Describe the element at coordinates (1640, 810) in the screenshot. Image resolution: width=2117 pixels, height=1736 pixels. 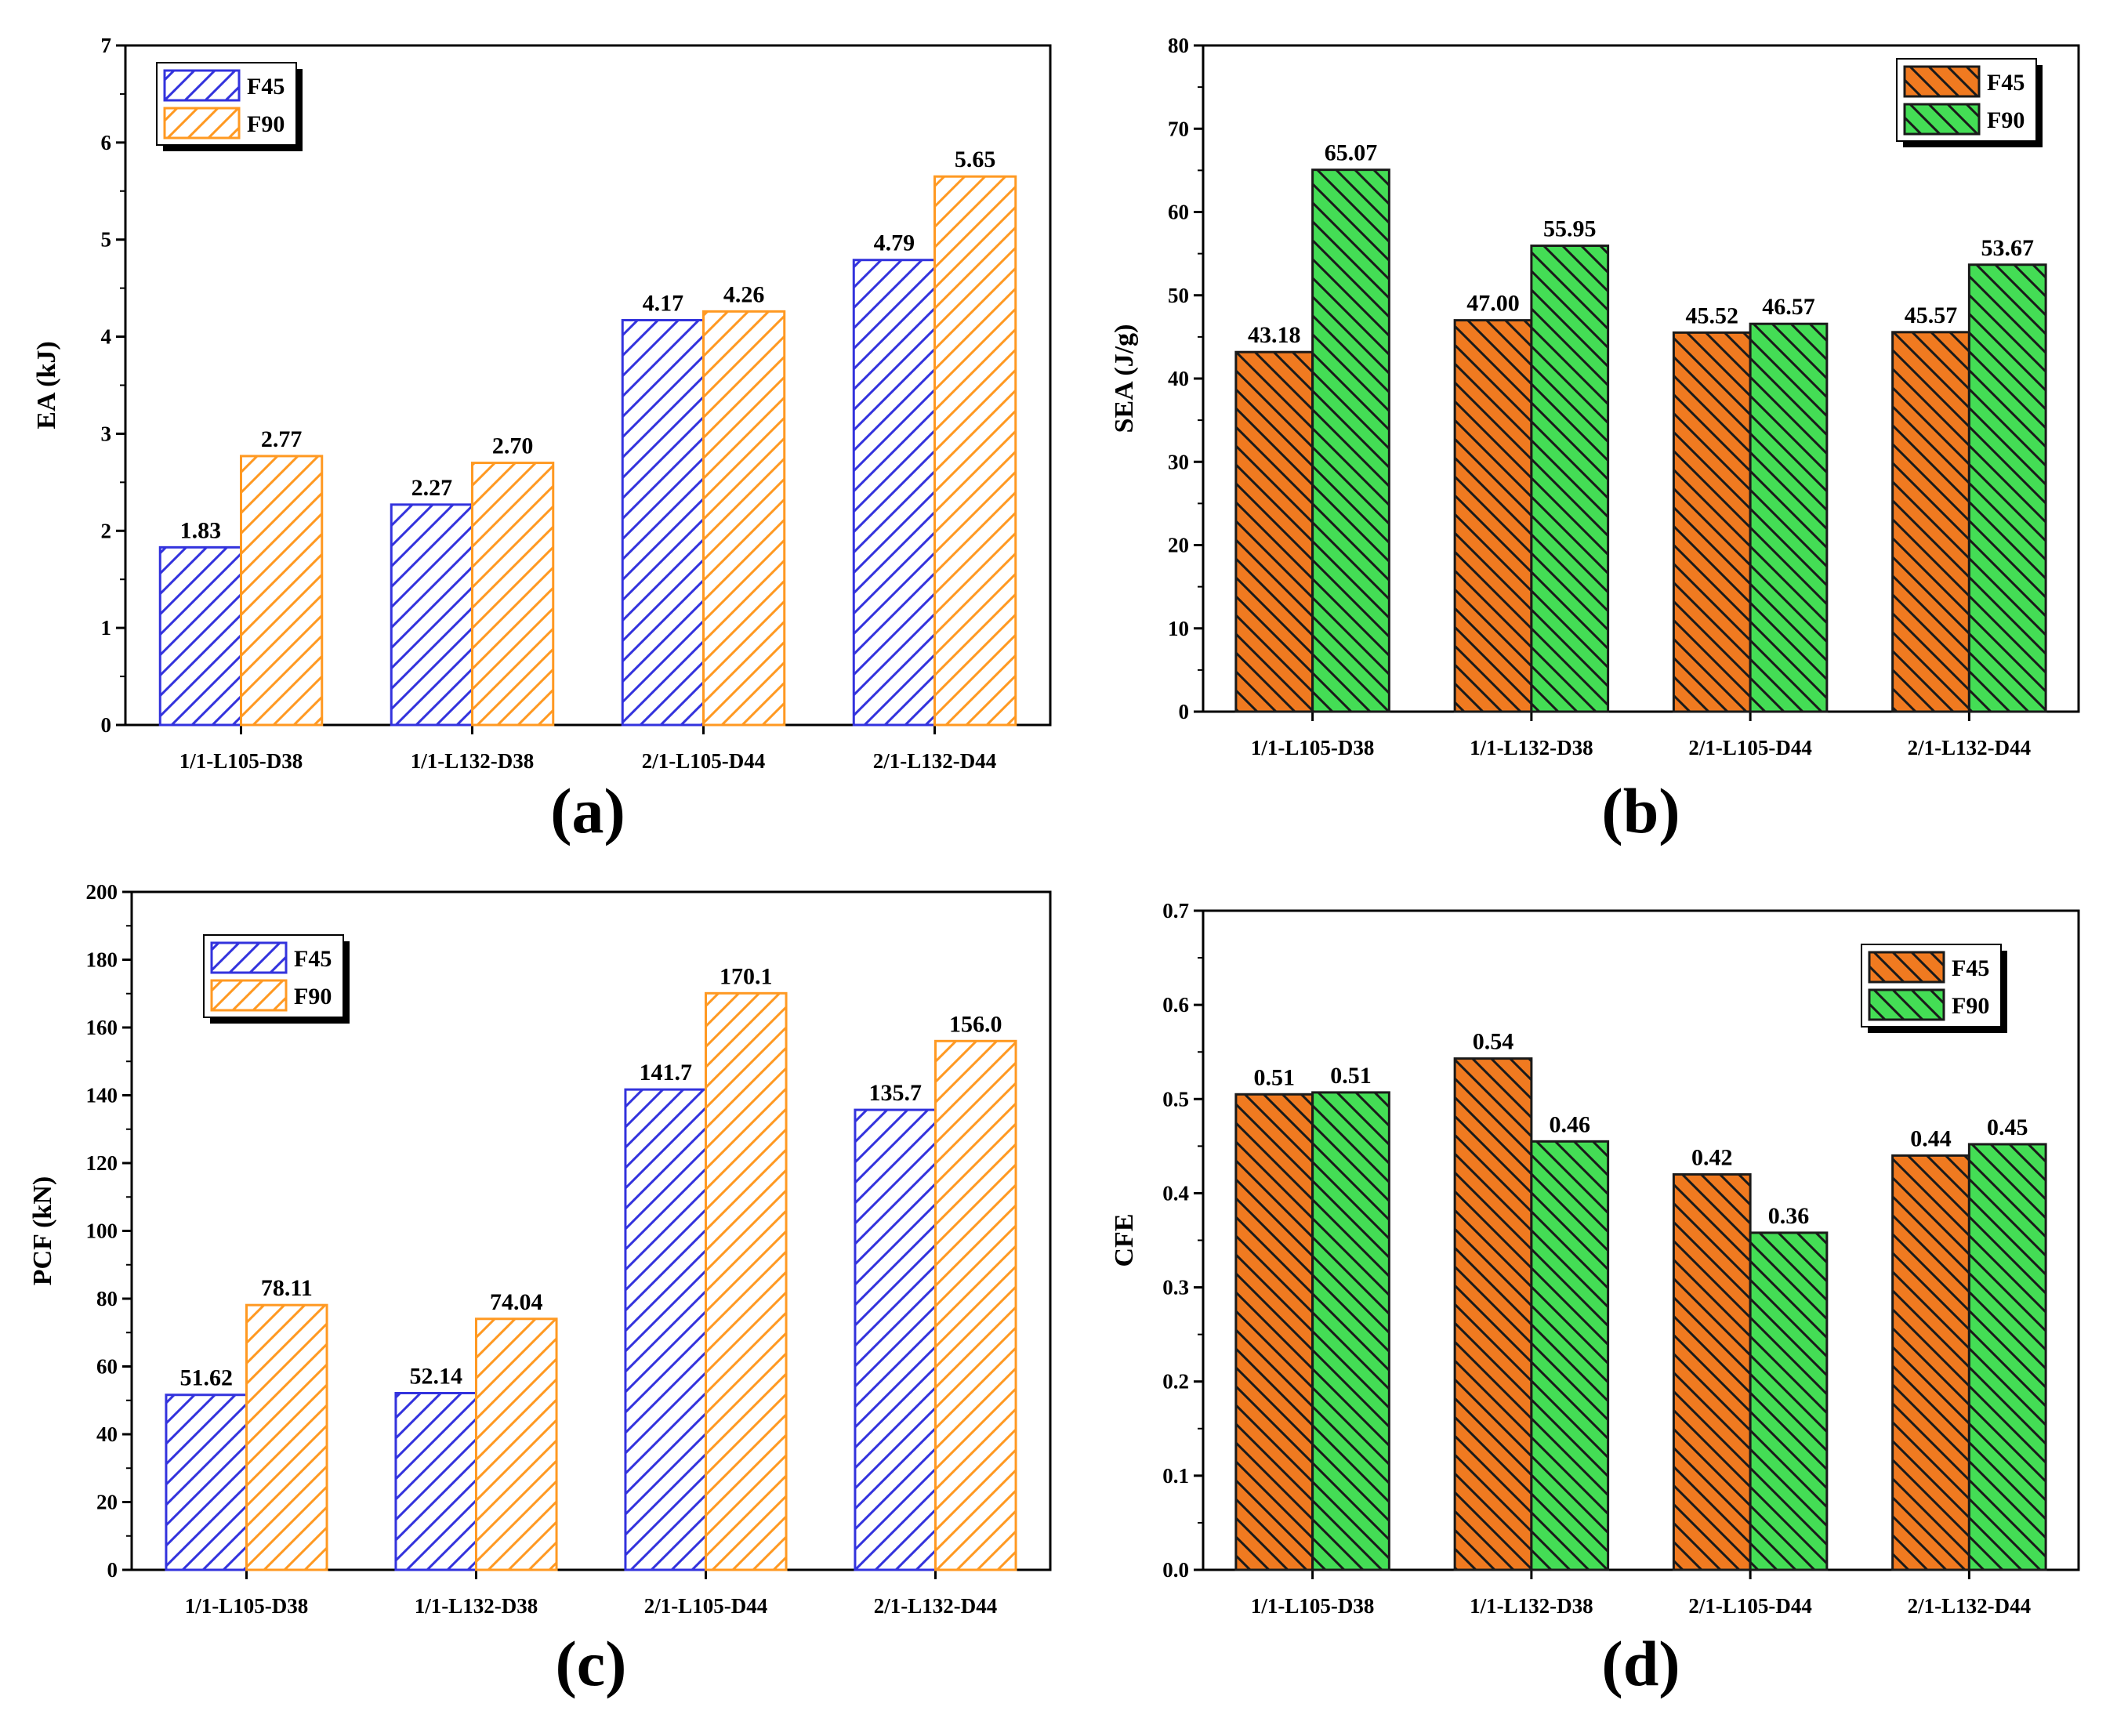
I see `panel-label: (b)` at that location.